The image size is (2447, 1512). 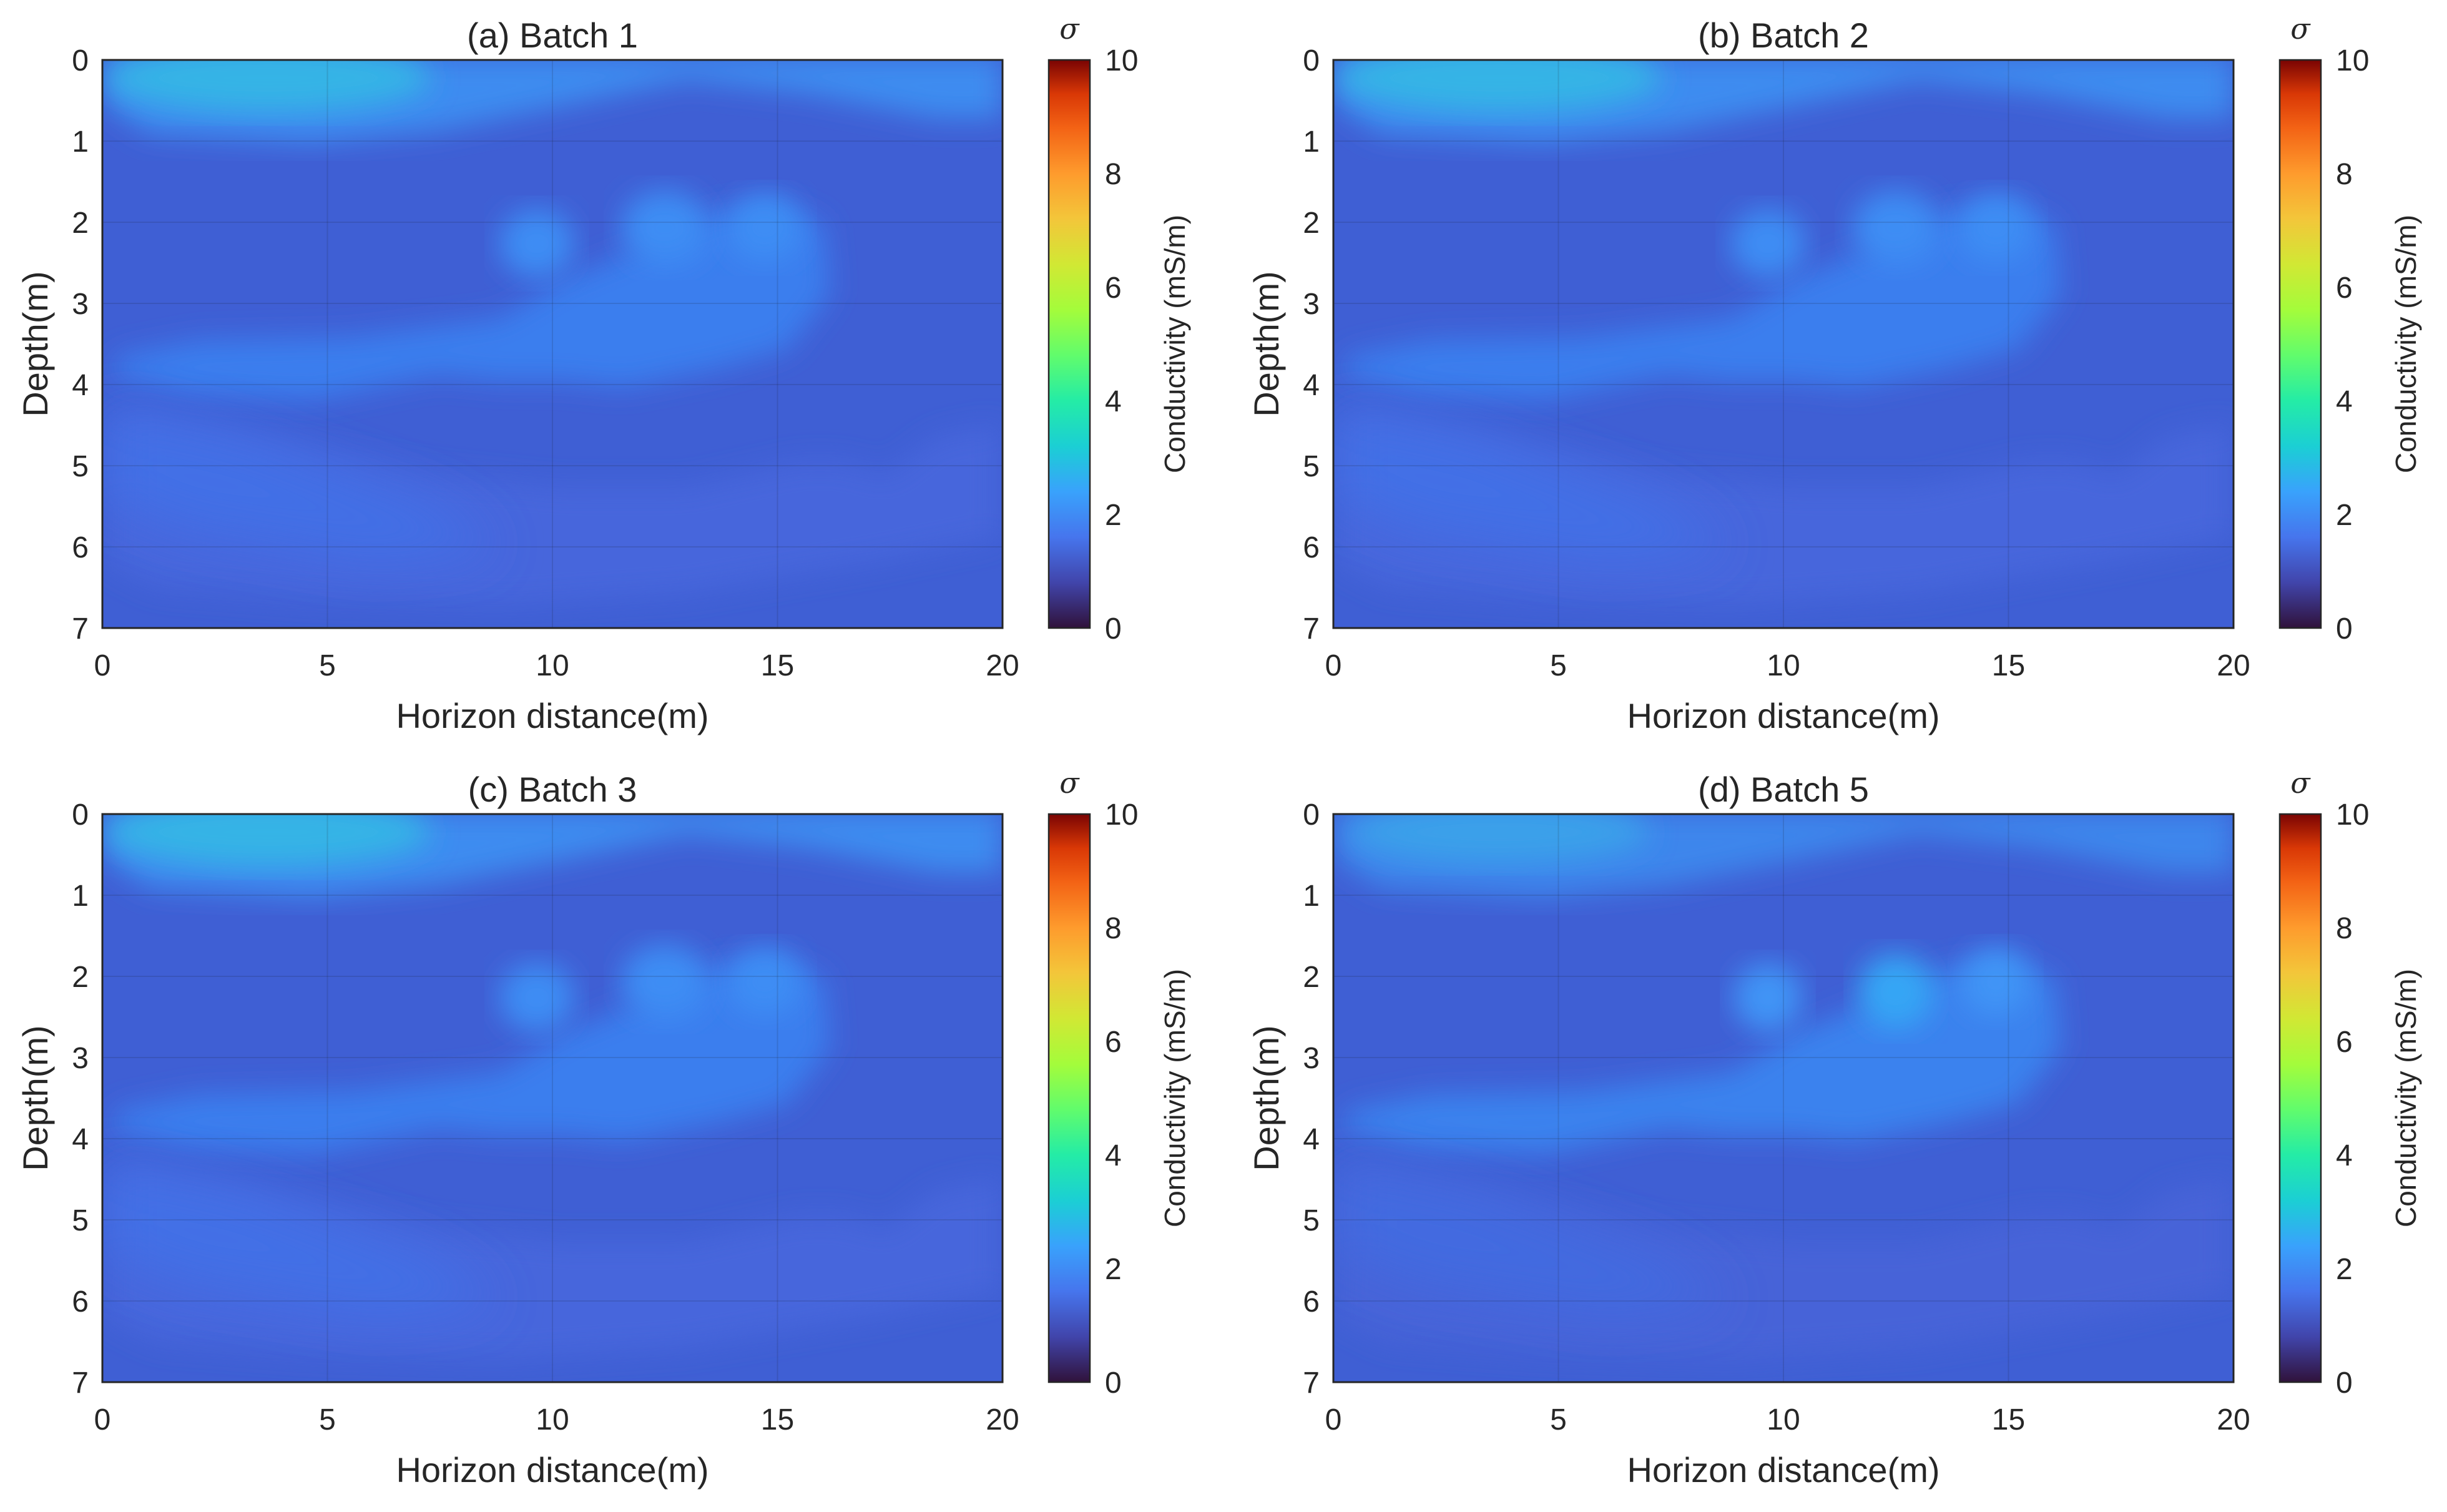 I want to click on x-tick-label: 15, so click(x=2008, y=665).